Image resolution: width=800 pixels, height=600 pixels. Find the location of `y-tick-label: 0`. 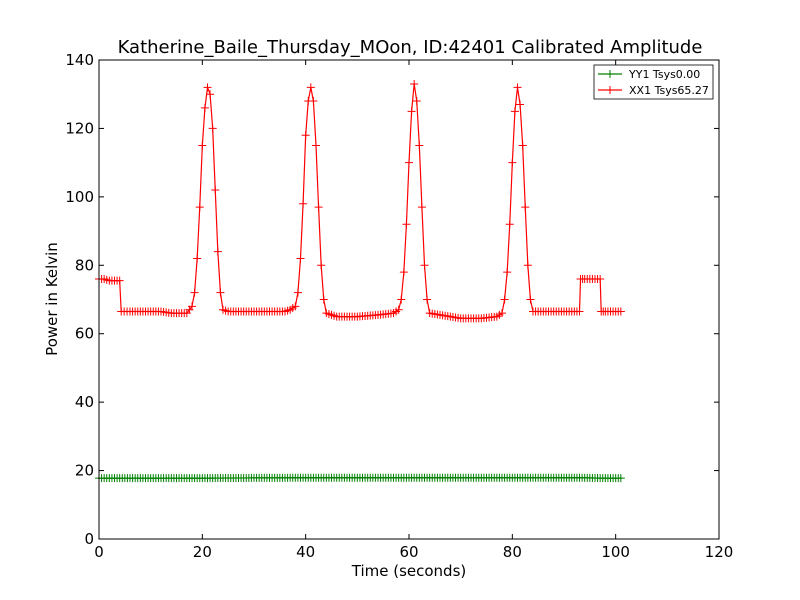

y-tick-label: 0 is located at coordinates (89, 539).